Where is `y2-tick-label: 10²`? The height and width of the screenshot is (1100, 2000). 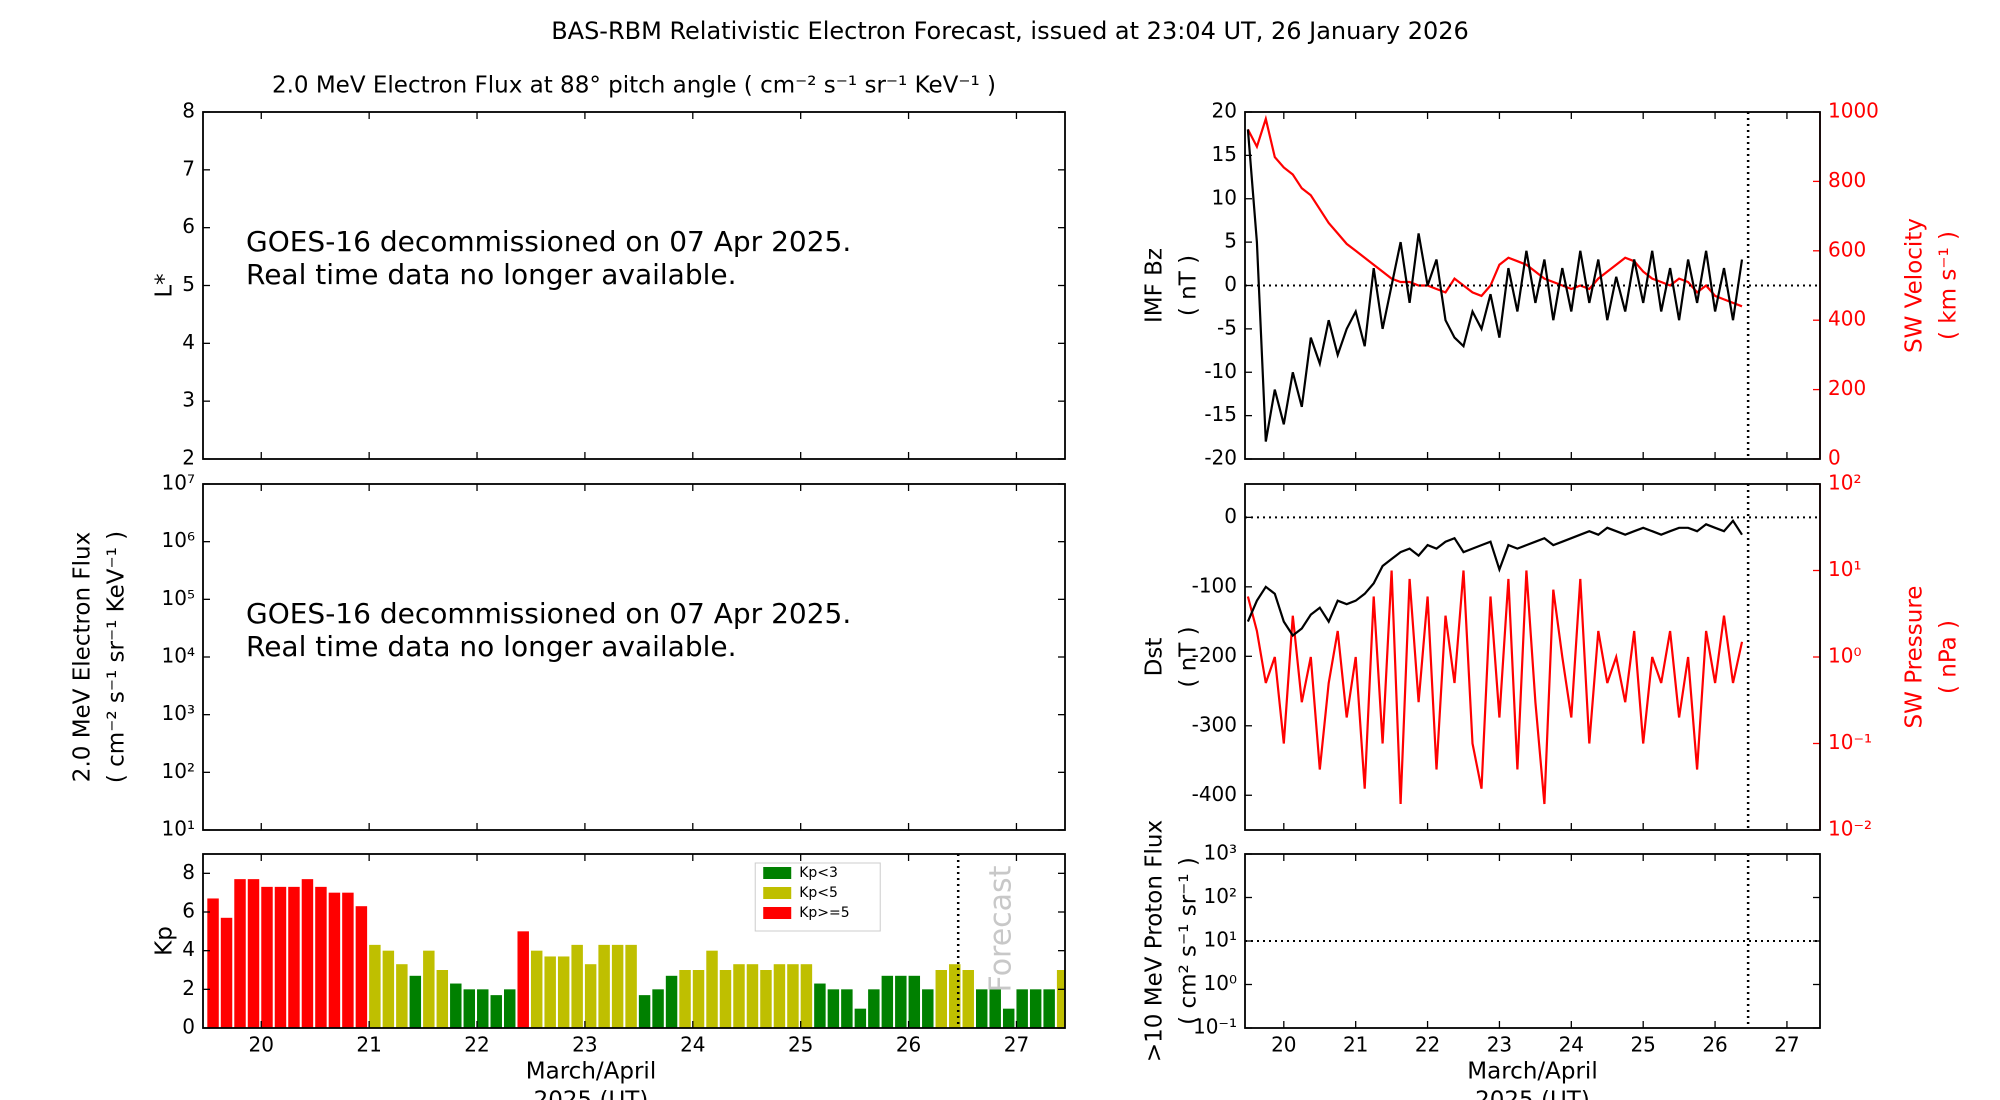 y2-tick-label: 10² is located at coordinates (1844, 483).